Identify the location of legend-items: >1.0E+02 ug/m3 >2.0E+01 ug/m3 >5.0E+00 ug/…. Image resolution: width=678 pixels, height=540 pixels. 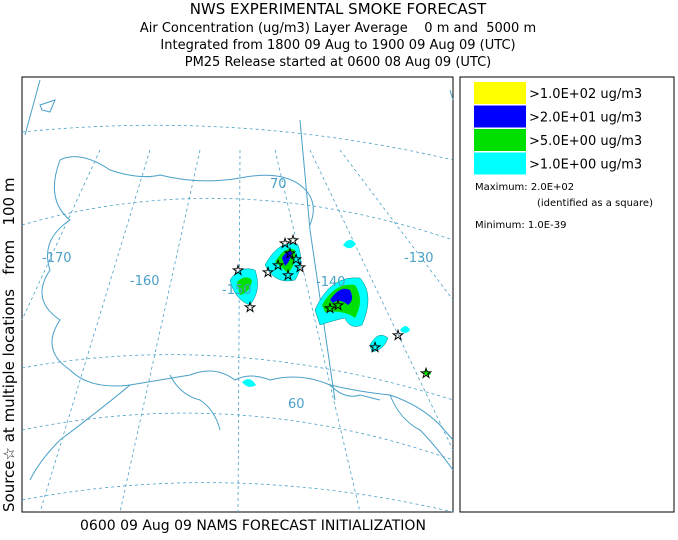
(558, 128).